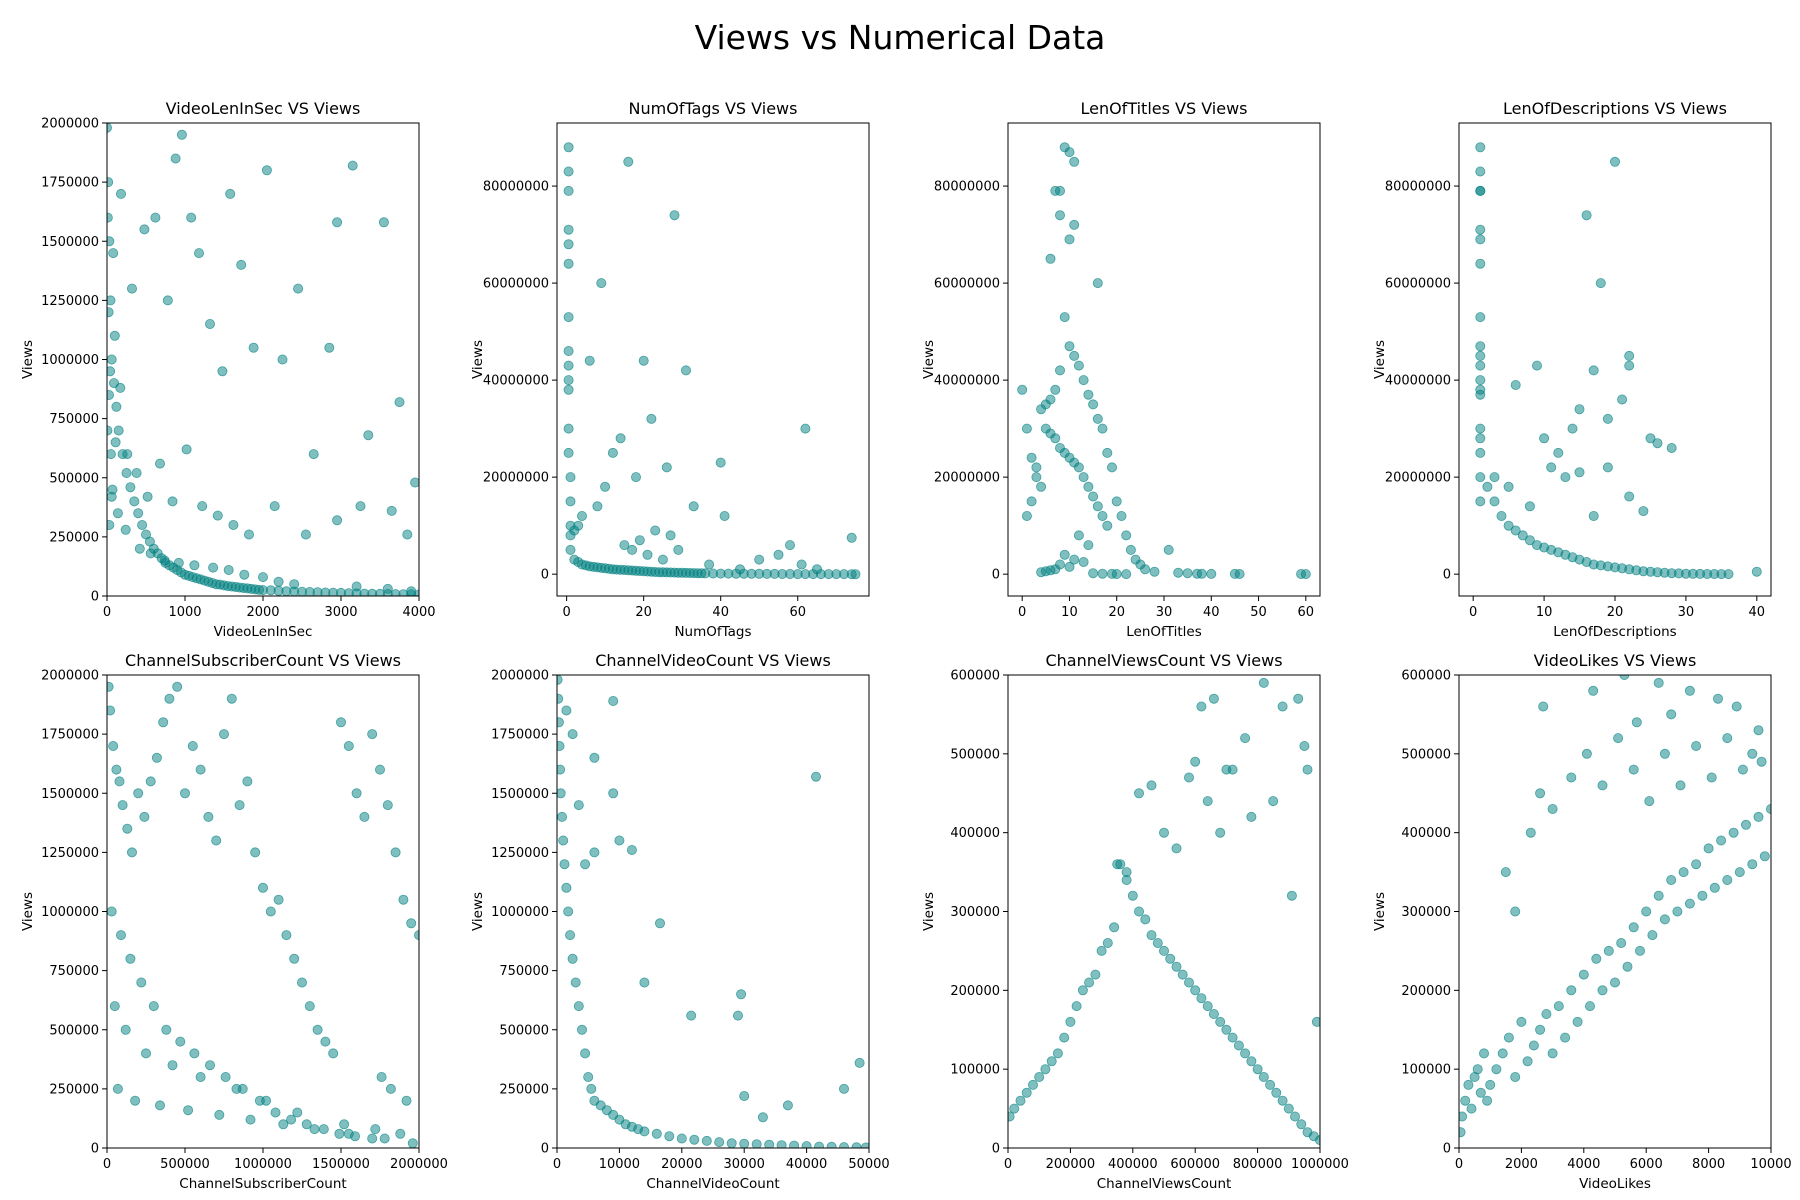 Image resolution: width=1800 pixels, height=1200 pixels. What do you see at coordinates (1164, 632) in the screenshot?
I see `x-axis-label: LenOfTitles` at bounding box center [1164, 632].